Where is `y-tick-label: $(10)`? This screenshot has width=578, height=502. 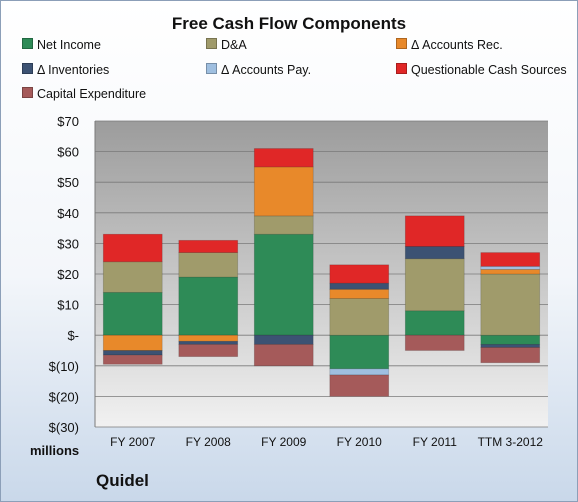
y-tick-label: $(10) is located at coordinates (64, 366).